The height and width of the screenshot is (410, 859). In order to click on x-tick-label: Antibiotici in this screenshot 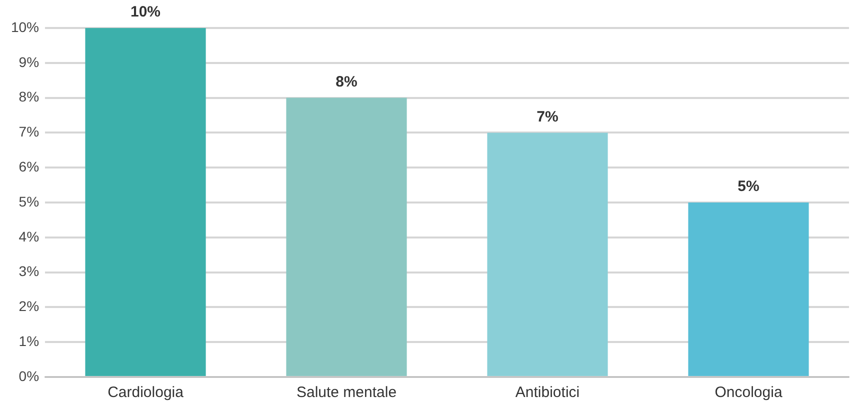, I will do `click(547, 393)`.